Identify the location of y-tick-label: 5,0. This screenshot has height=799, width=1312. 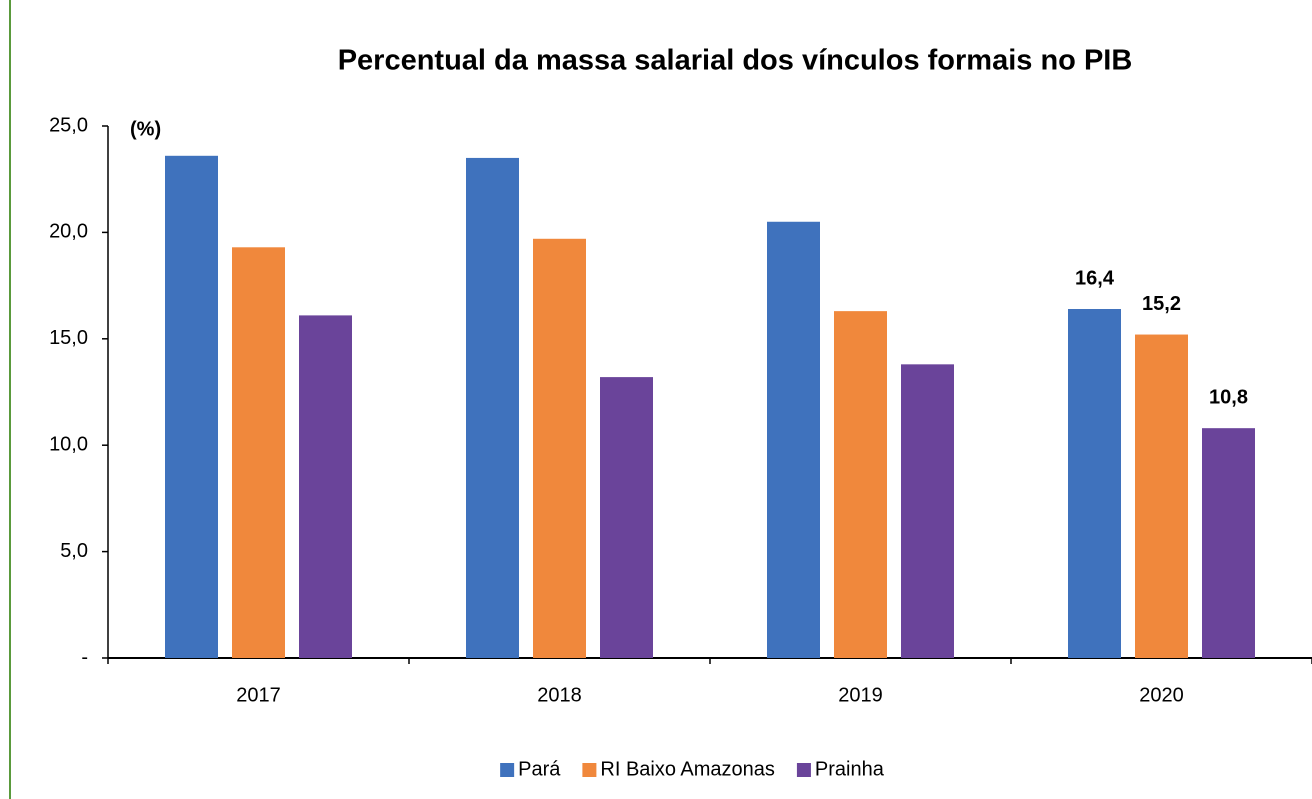
(74, 551).